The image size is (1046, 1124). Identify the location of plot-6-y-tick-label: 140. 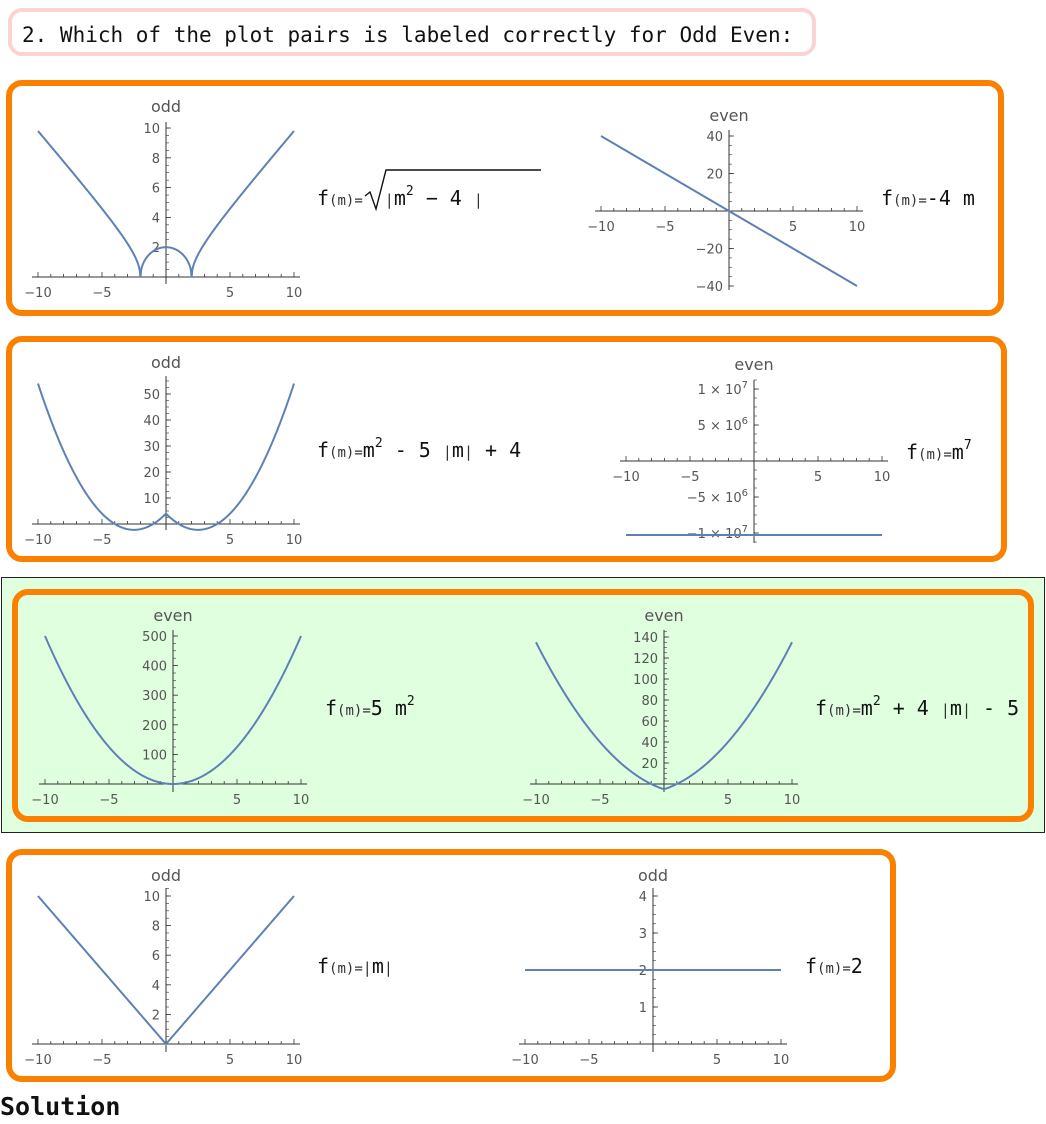
(645, 638).